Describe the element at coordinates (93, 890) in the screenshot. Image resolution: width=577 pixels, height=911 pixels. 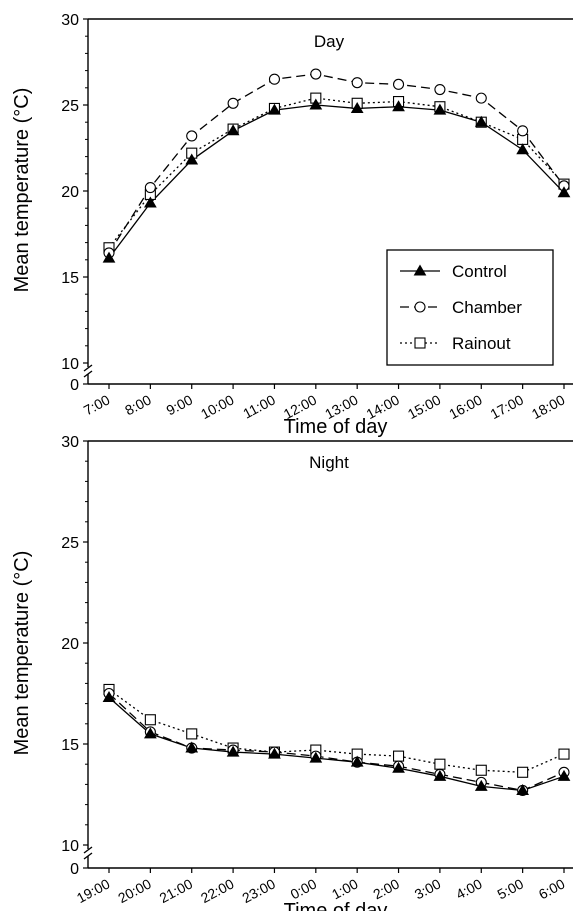
I see `x-tick-label: 19:00` at that location.